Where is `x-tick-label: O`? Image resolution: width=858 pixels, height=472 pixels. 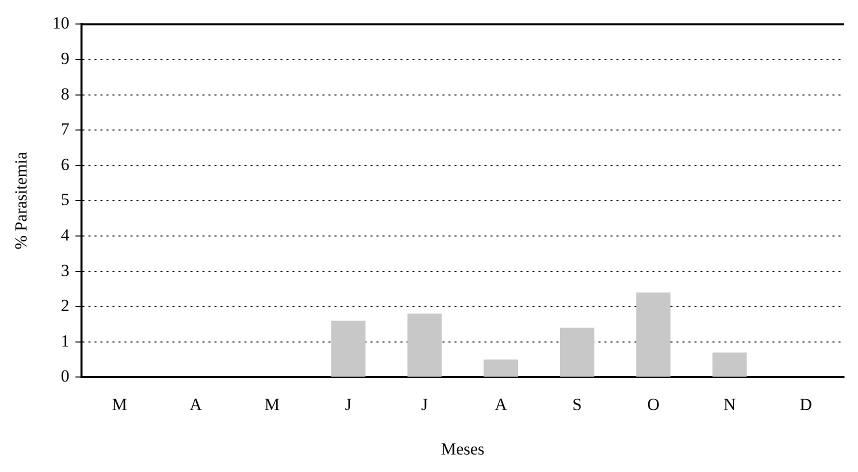 x-tick-label: O is located at coordinates (653, 404).